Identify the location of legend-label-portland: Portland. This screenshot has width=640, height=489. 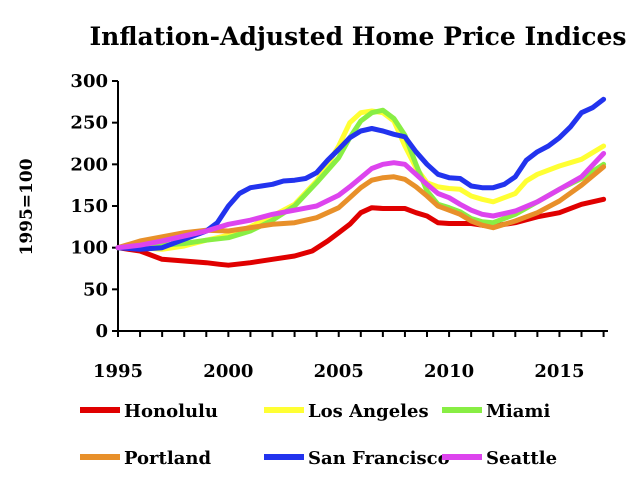
(167, 458).